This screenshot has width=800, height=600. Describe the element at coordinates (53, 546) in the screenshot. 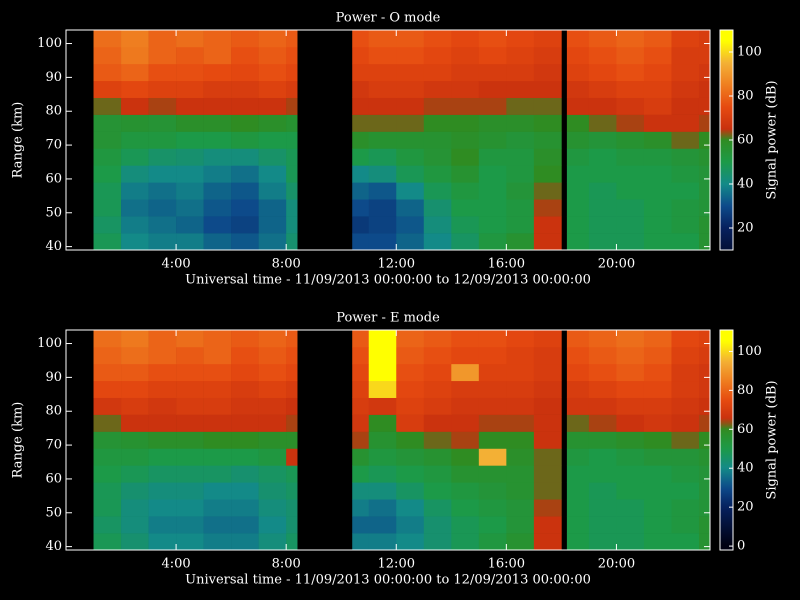

I see `y-tick-label: 40` at that location.